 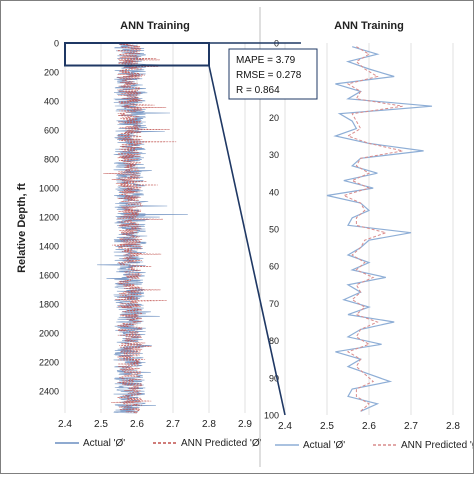 I want to click on y-tick-label: 600, so click(x=51, y=131).